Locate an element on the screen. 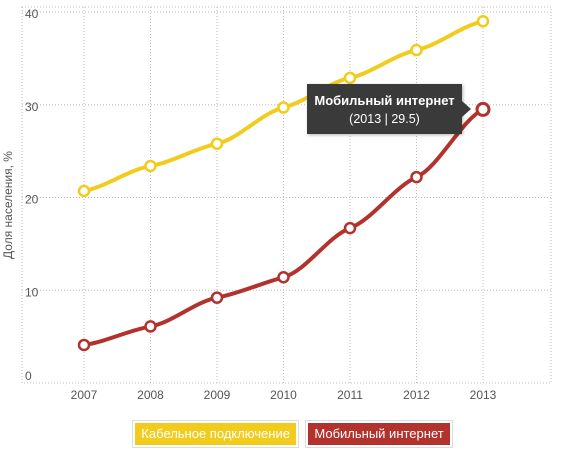 This screenshot has height=476, width=585. tooltip-value: (2013 | 29.5) is located at coordinates (384, 119).